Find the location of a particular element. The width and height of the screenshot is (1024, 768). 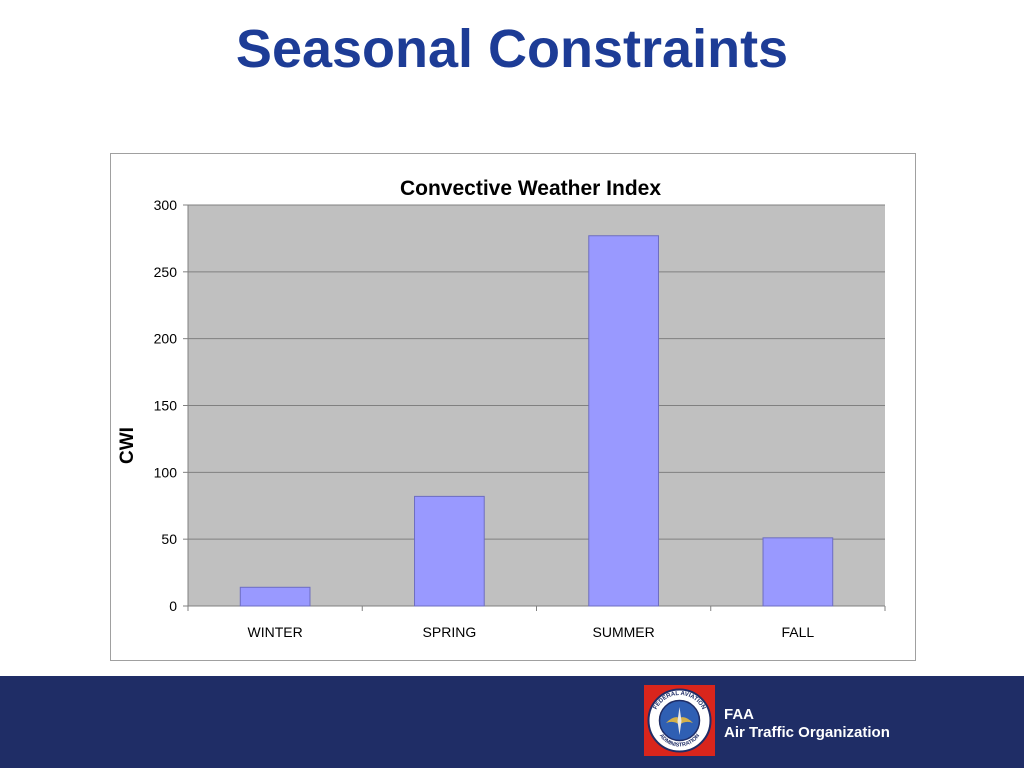

y-tick-label: 200 is located at coordinates (166, 339).